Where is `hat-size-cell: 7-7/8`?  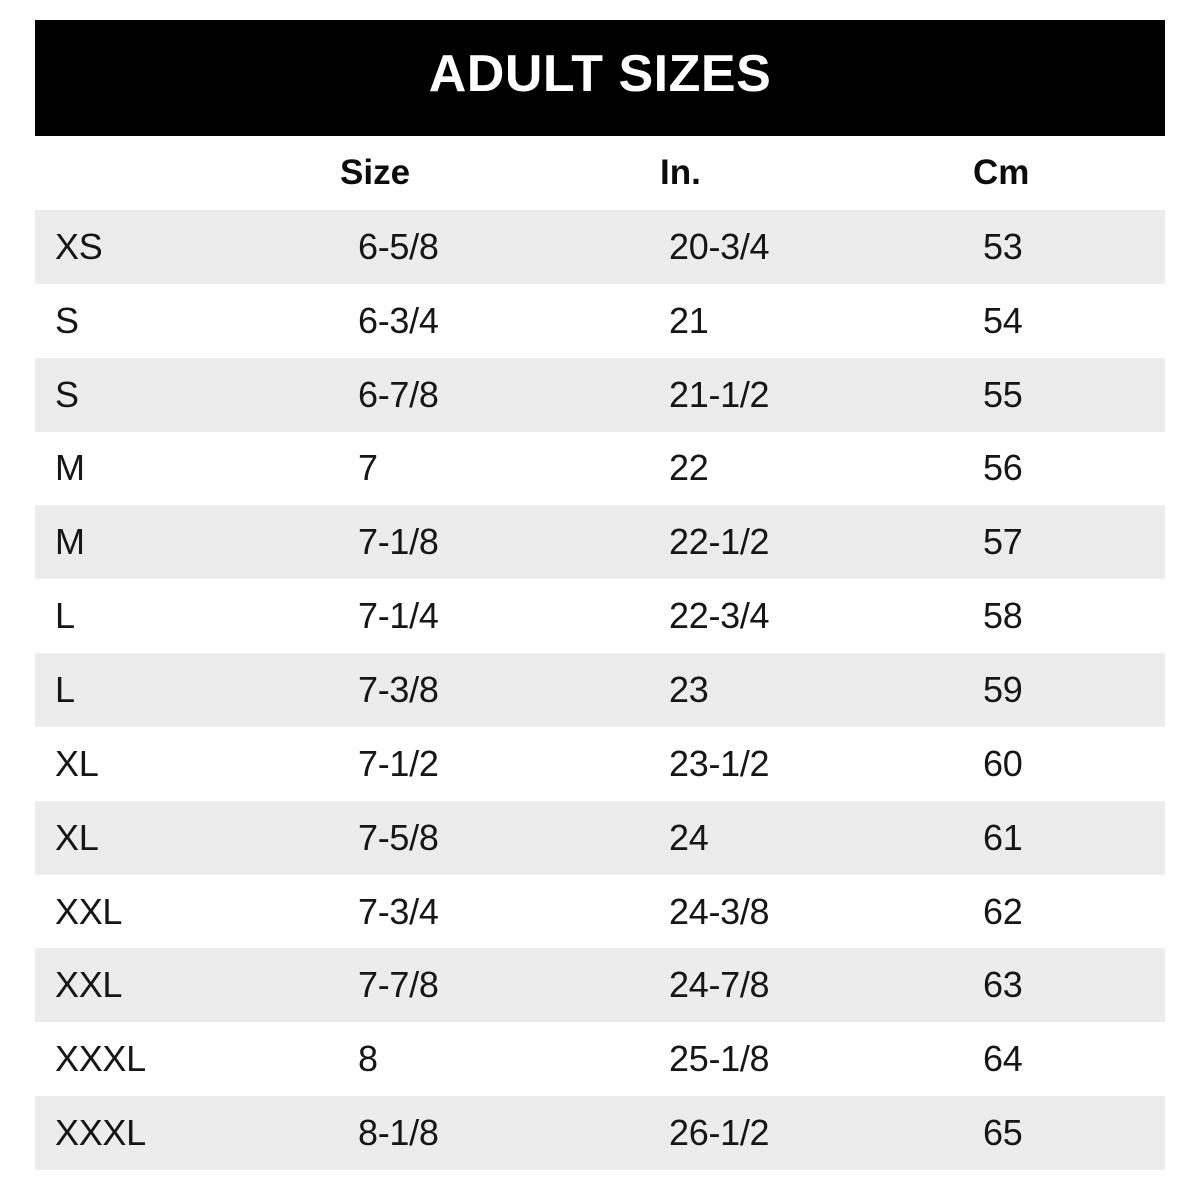 hat-size-cell: 7-7/8 is located at coordinates (398, 985).